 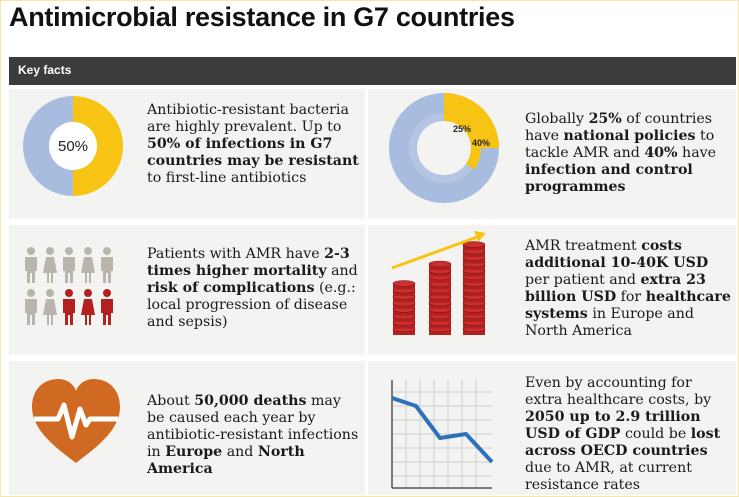 I want to click on fact-highlight: extra 23 billion USD, so click(x=615, y=288).